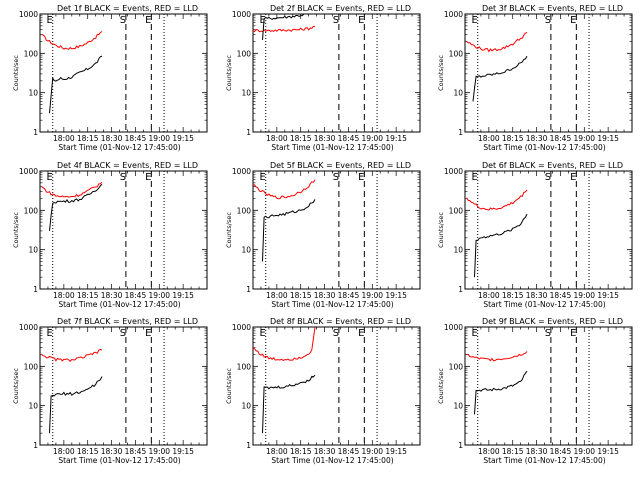 The width and height of the screenshot is (640, 480). I want to click on plot-title: Det 3f BLACK = Events, RED = LLD, so click(552, 8).